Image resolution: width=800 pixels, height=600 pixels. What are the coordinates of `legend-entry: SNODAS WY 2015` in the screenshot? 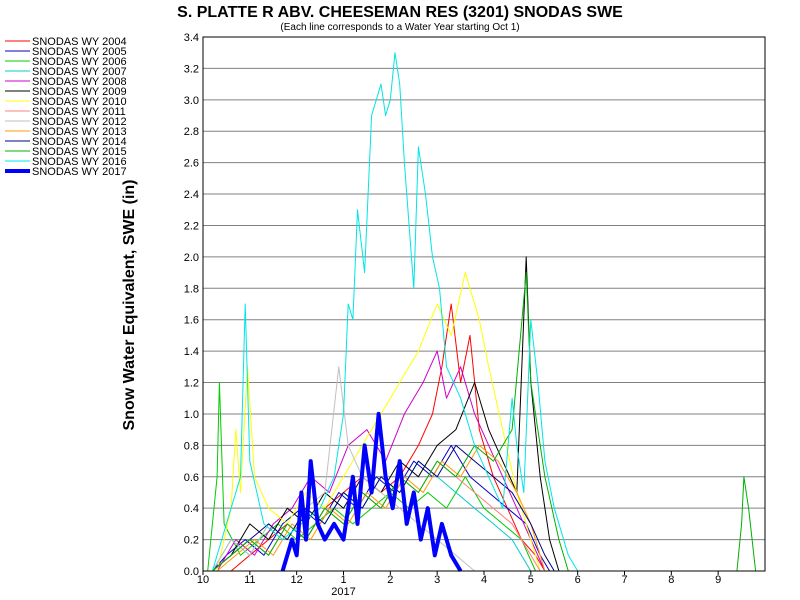 It's located at (79, 152).